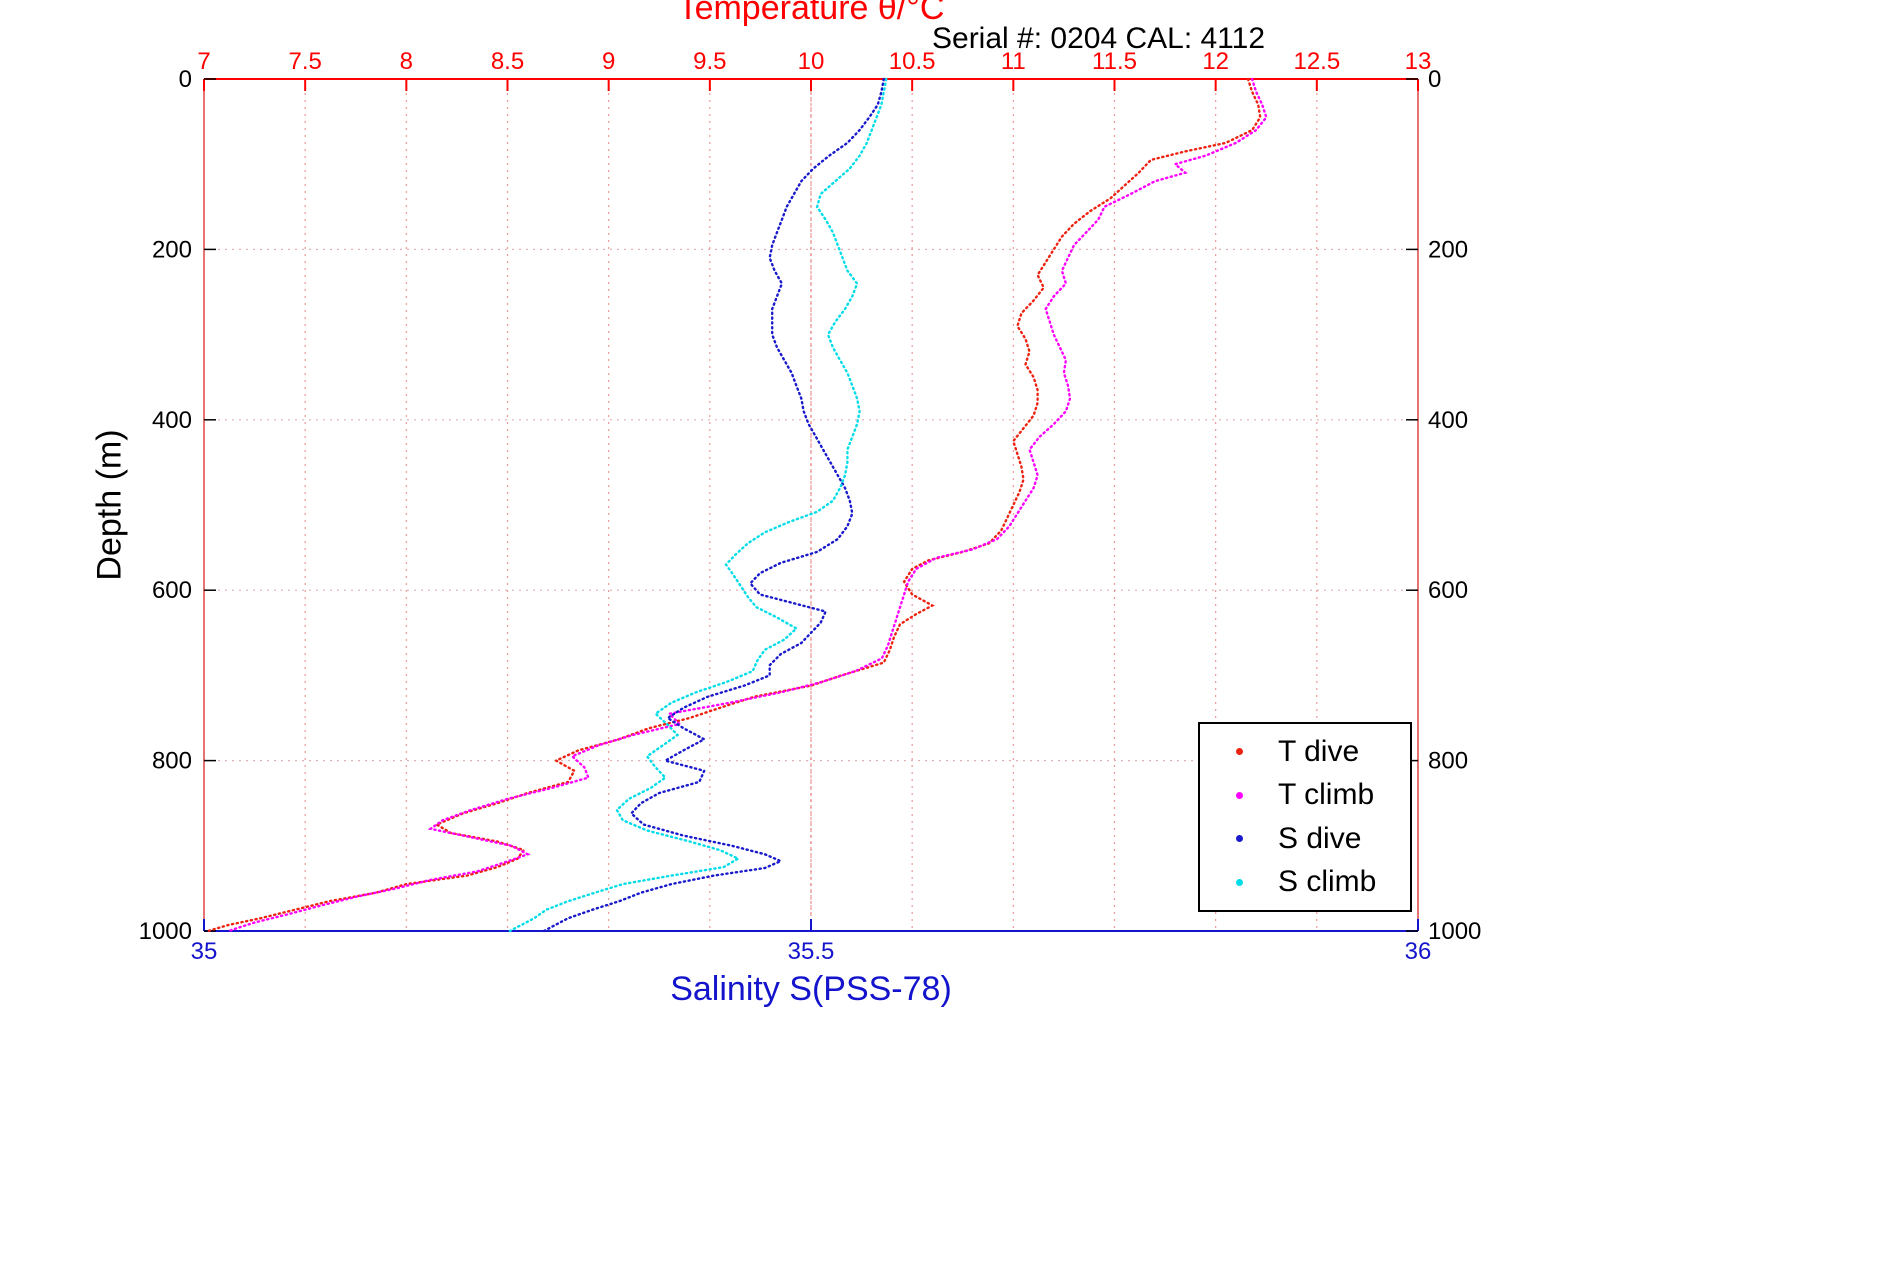  I want to click on depth-tick-label-left: 200, so click(172, 249).